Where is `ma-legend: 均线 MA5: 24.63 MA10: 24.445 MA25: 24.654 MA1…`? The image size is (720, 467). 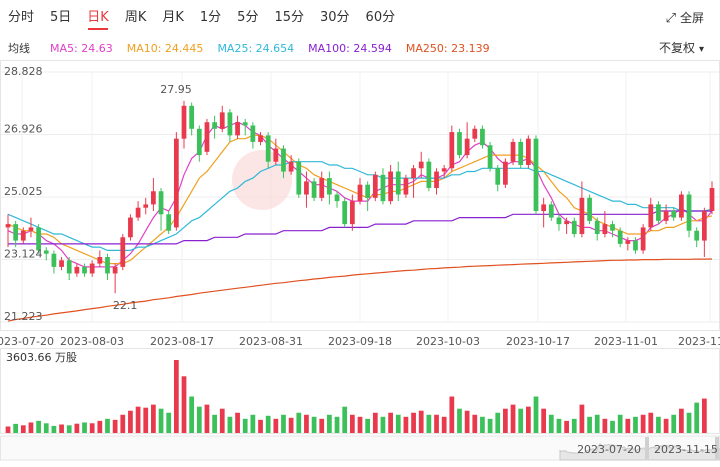
ma-legend: 均线 MA5: 24.63 MA10: 24.445 MA25: 24.654 MA1… is located at coordinates (360, 48).